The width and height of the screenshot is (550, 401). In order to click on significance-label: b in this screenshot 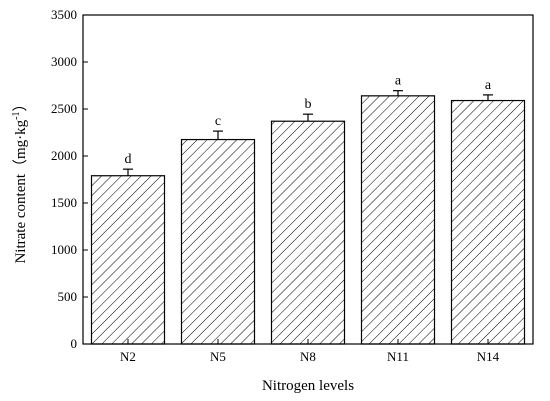, I will do `click(308, 104)`.